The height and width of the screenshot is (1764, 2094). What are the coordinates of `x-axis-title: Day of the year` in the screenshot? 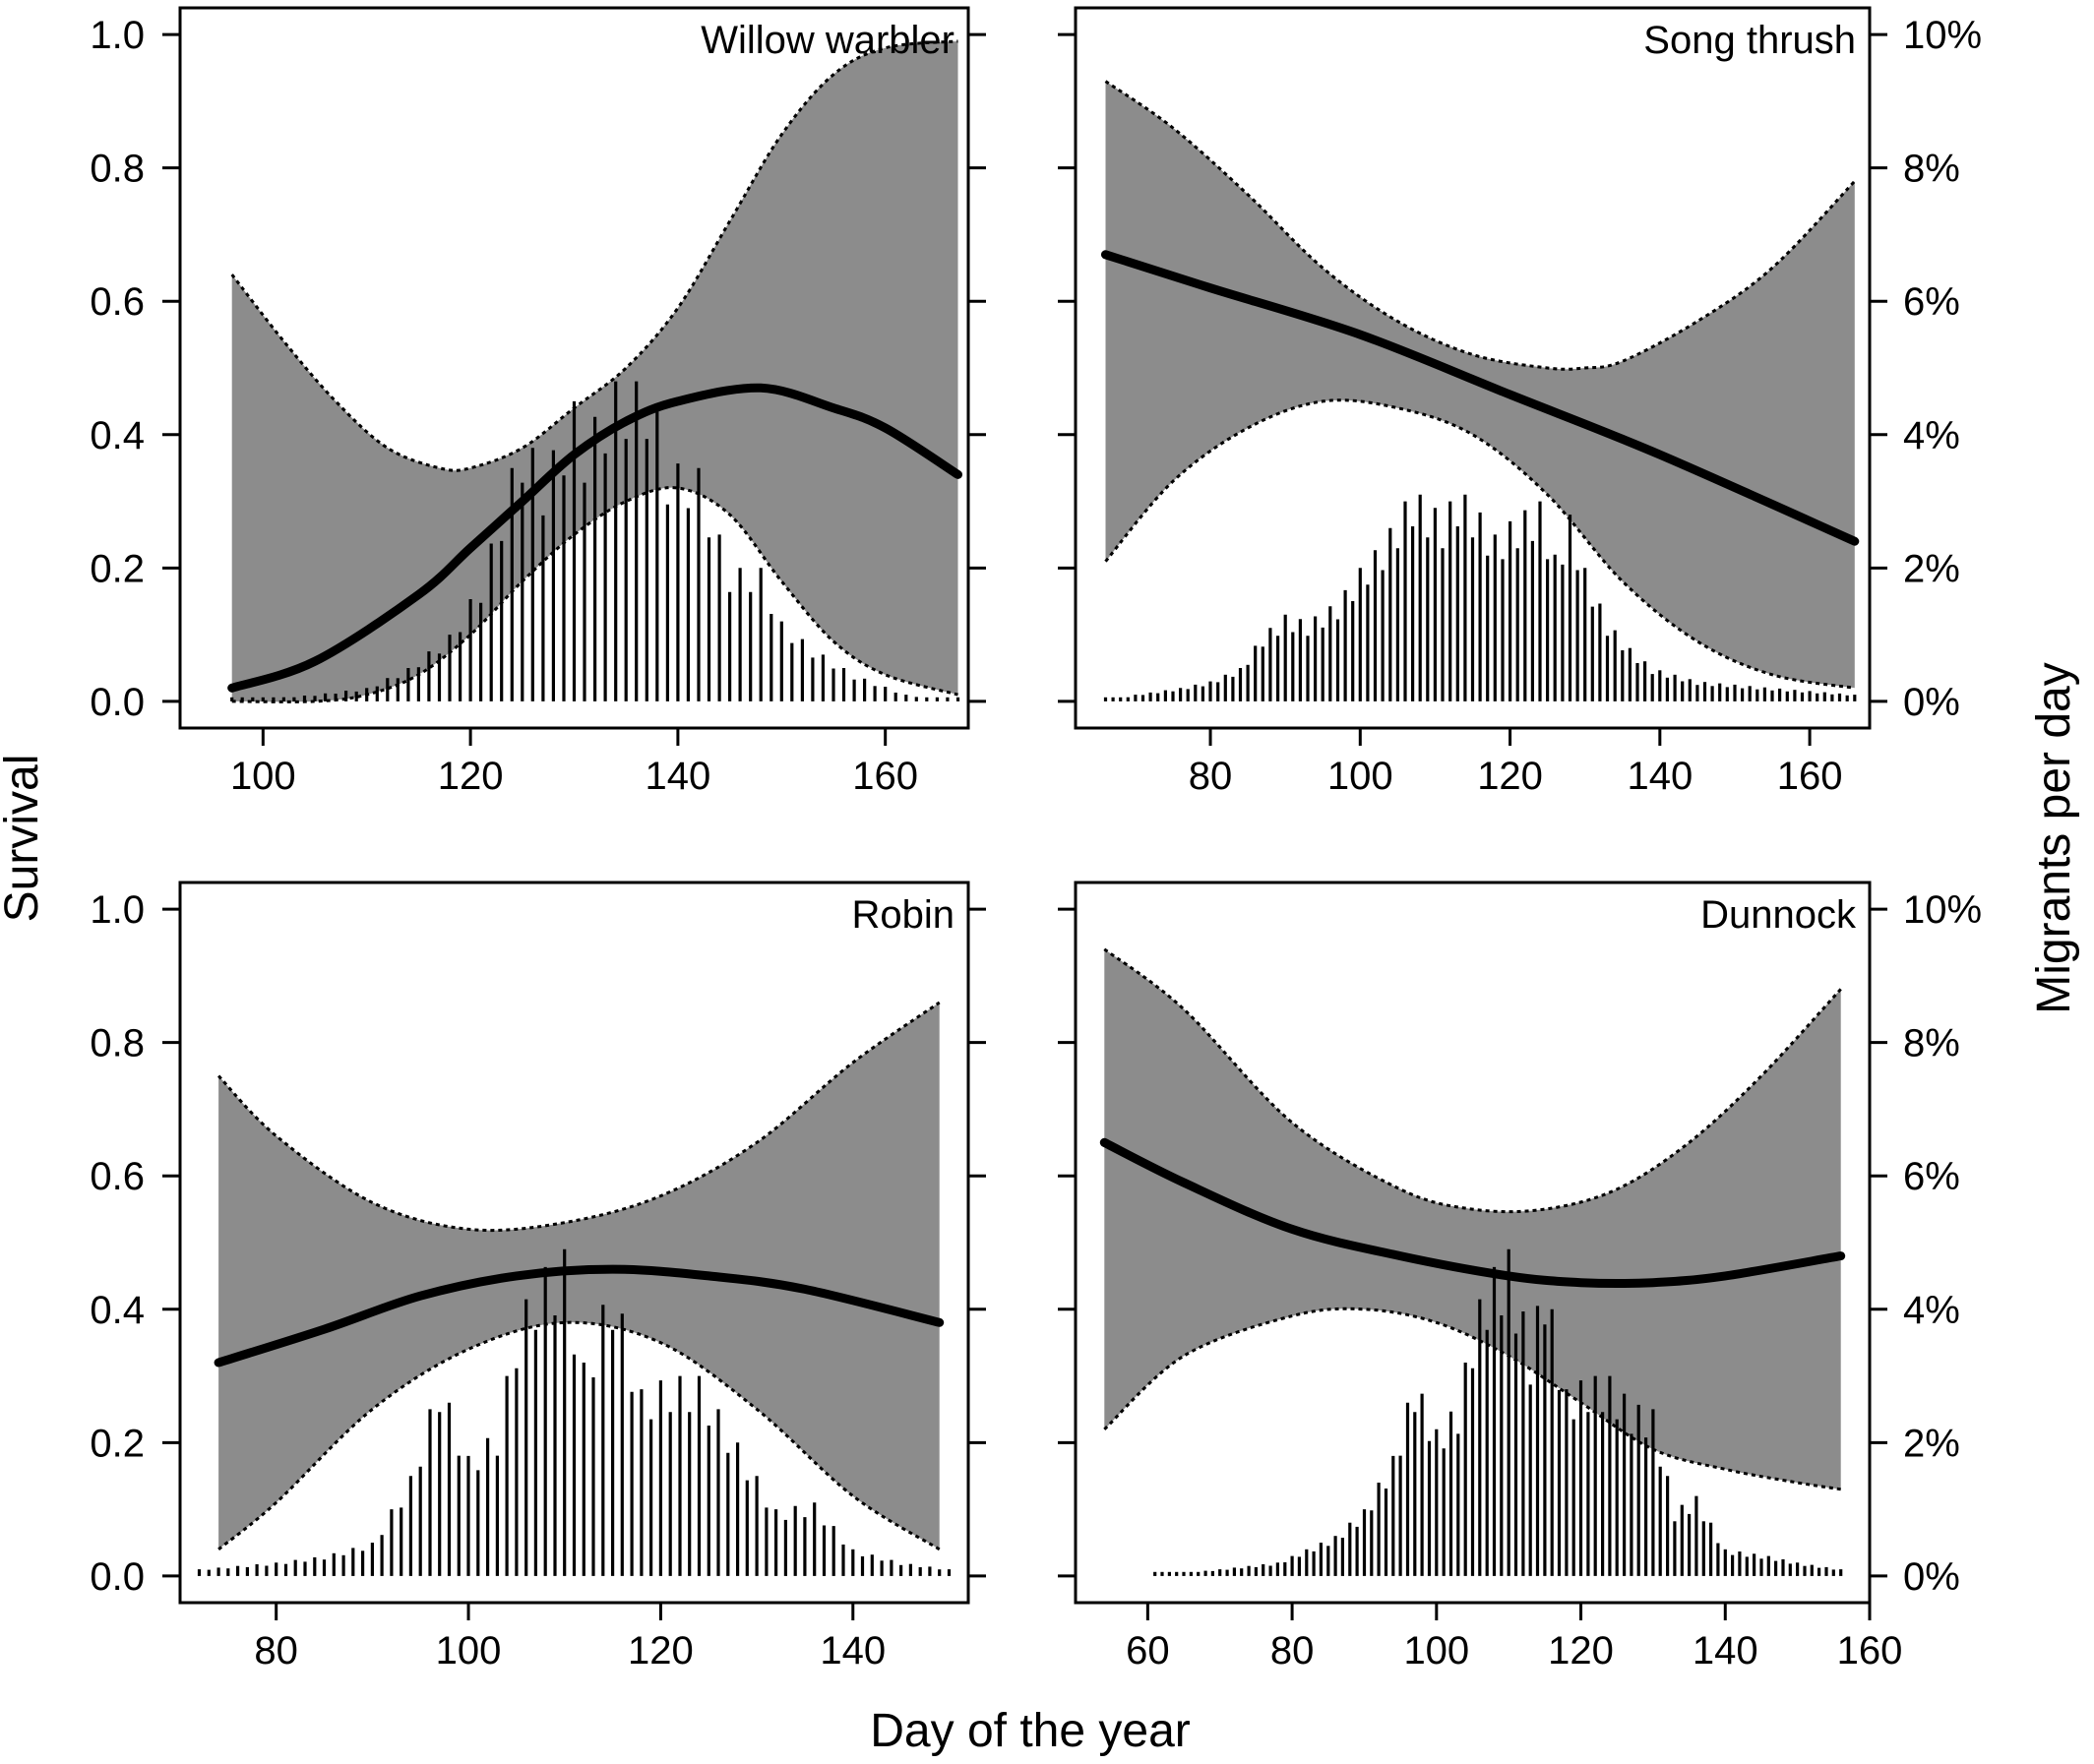 It's located at (1030, 1731).